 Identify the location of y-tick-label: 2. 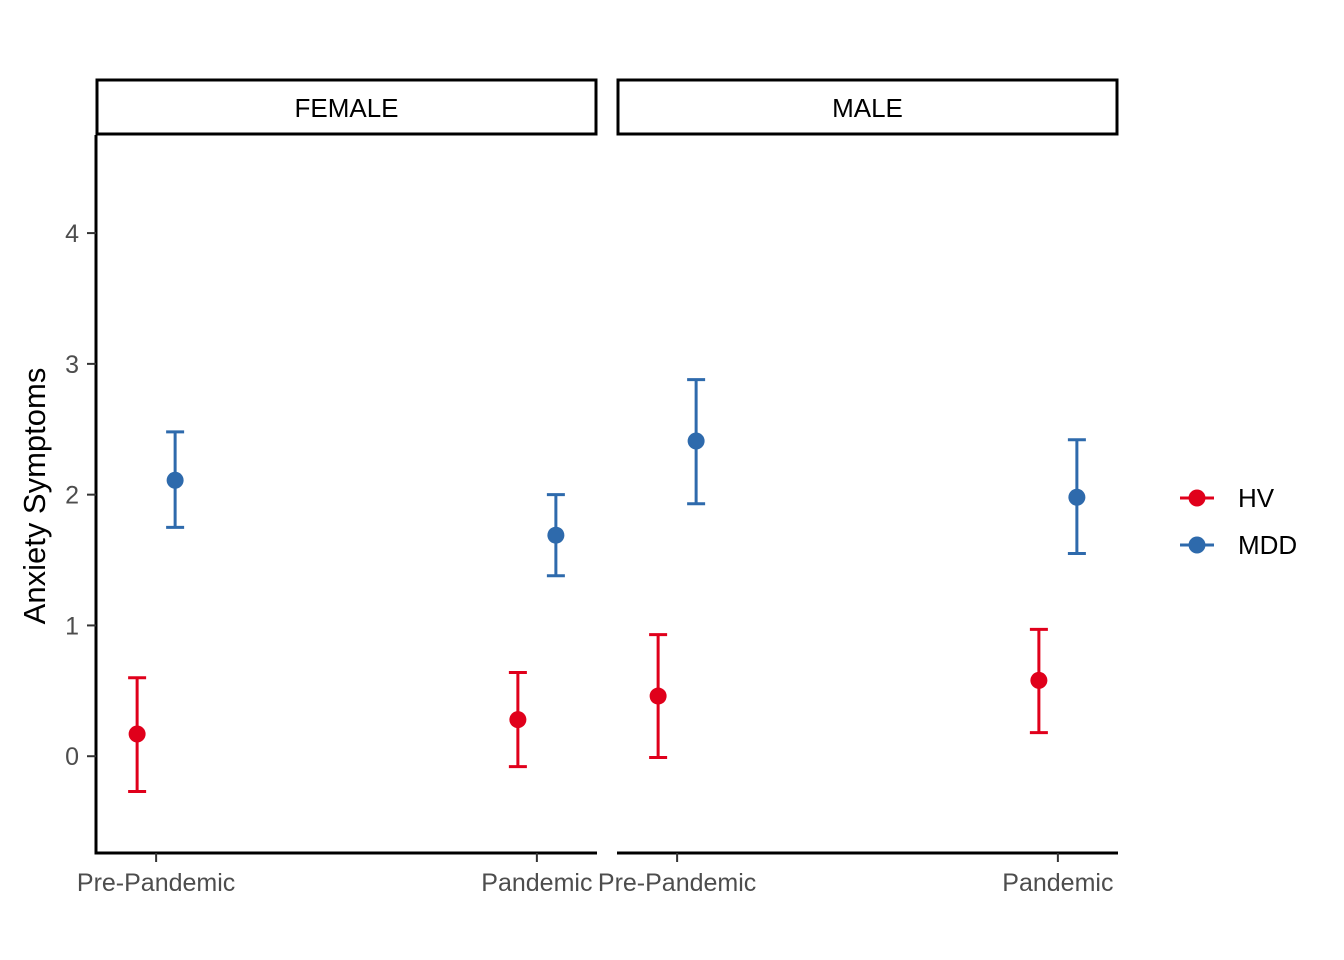
(72, 496).